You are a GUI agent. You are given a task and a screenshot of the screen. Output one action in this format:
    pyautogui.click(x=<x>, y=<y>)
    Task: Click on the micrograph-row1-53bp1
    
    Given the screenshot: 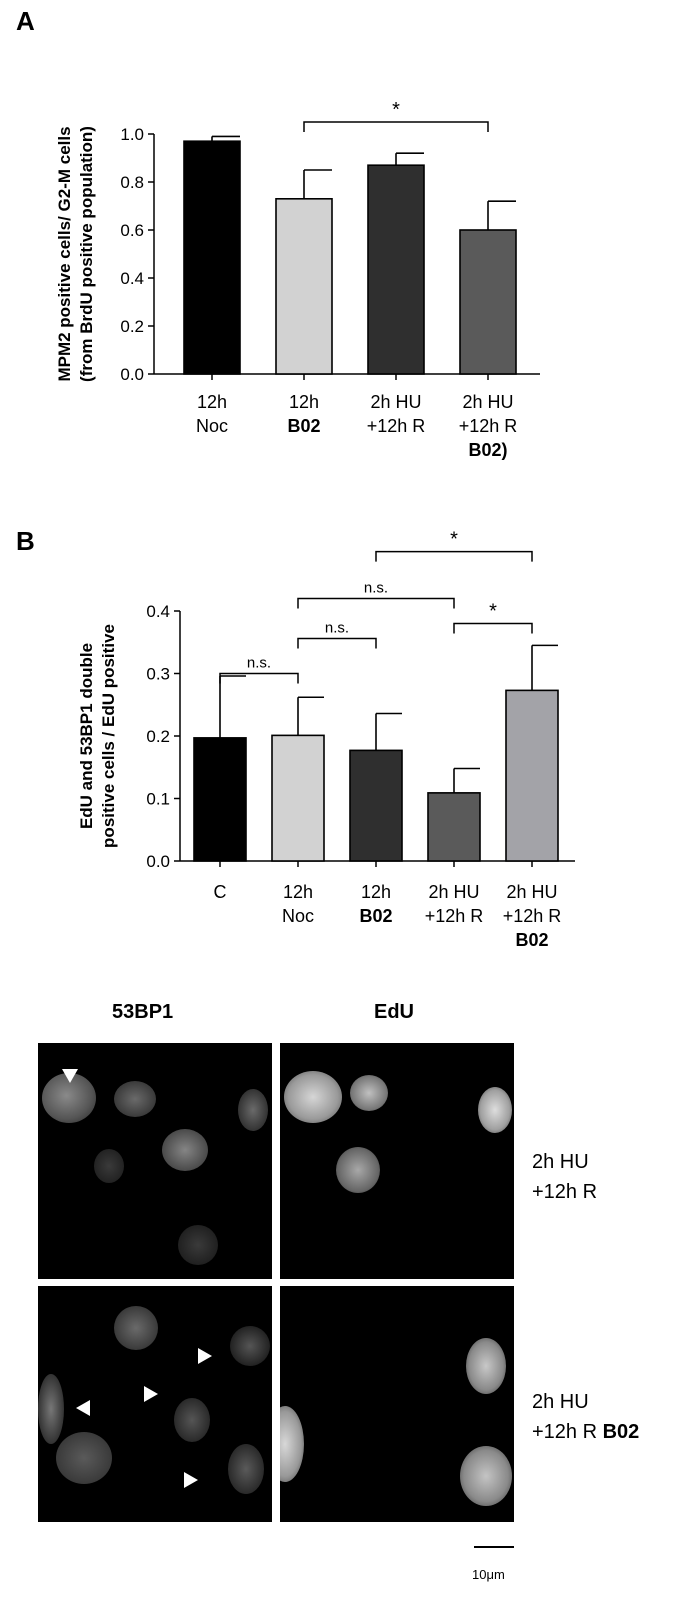 What is the action you would take?
    pyautogui.click(x=155, y=1161)
    